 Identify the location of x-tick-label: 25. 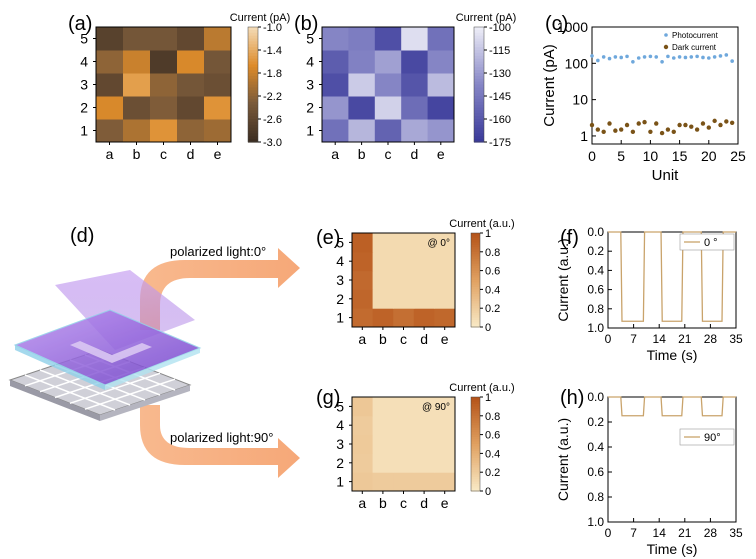
(738, 156).